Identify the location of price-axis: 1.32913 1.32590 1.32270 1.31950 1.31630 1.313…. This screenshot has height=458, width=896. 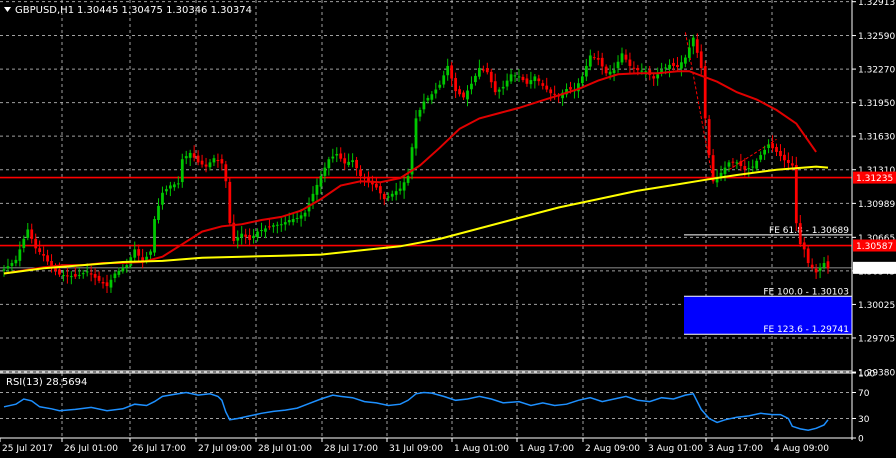
(873, 189).